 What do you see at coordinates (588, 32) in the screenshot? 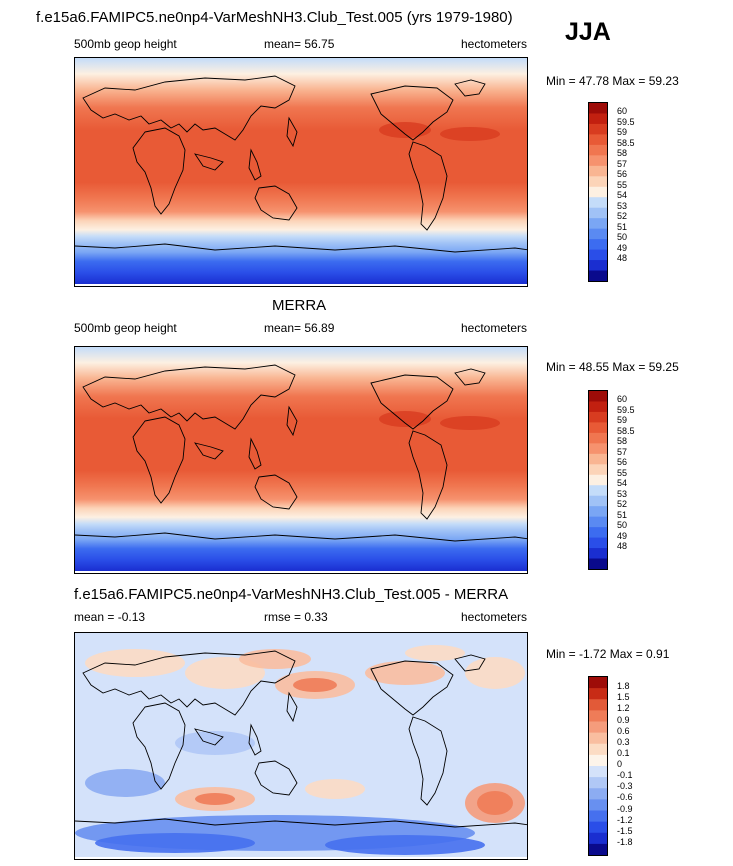
I see `season-label: JJA` at bounding box center [588, 32].